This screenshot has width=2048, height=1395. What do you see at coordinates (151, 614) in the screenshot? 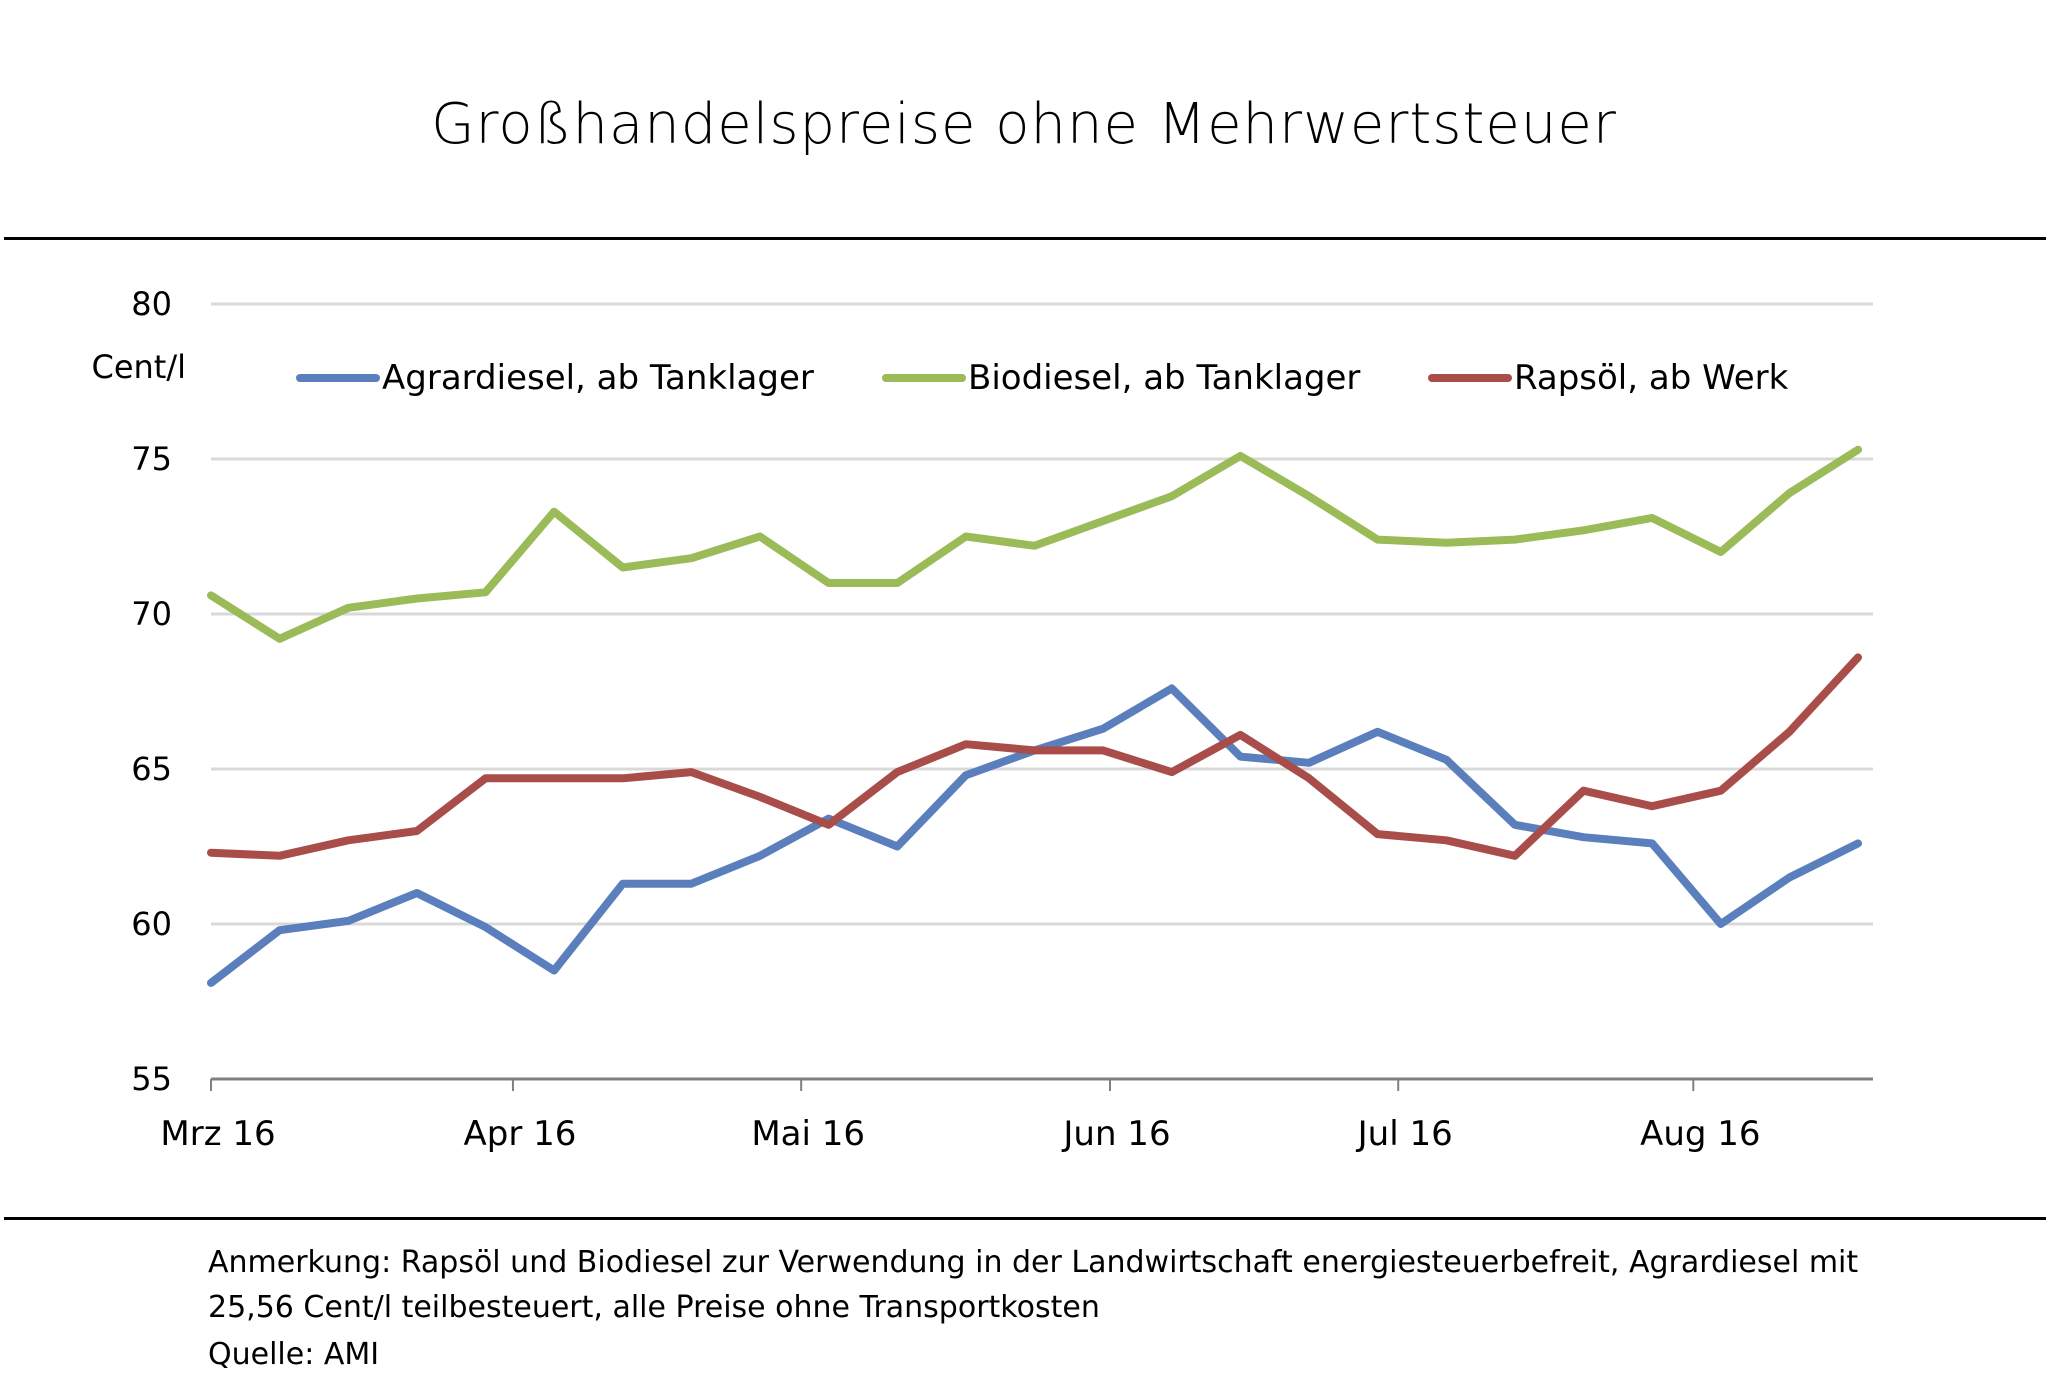
I see `y-tick-label: 70` at bounding box center [151, 614].